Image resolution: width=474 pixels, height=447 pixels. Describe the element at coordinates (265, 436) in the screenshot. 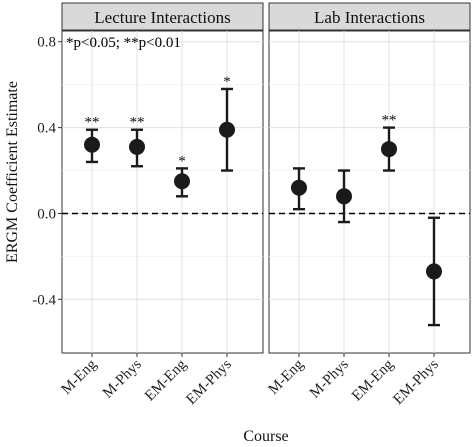

I see `x-axis-title: Course` at that location.